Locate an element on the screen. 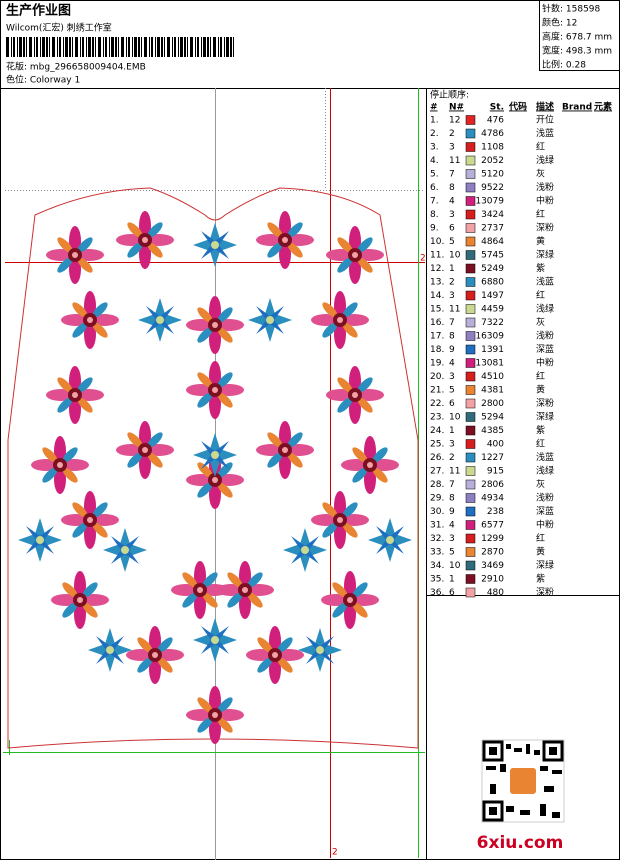 The image size is (620, 860). row-number: 13. is located at coordinates (437, 283).